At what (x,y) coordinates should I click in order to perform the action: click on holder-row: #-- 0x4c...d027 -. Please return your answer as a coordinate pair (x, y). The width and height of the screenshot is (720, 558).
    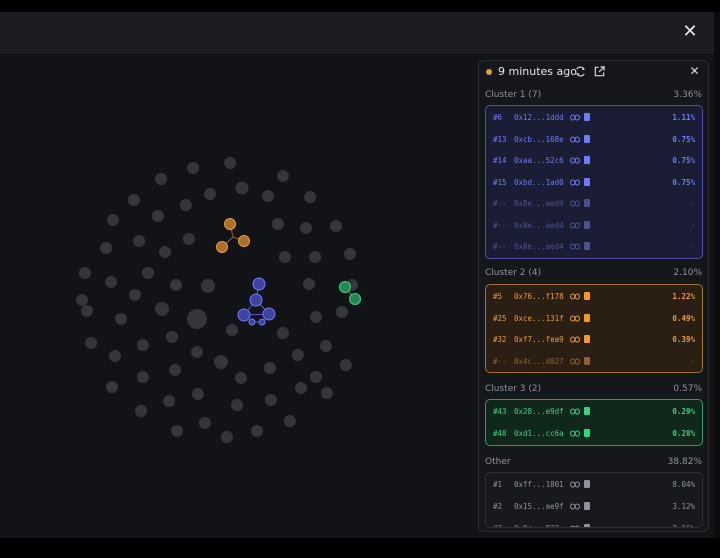
    Looking at the image, I should click on (594, 361).